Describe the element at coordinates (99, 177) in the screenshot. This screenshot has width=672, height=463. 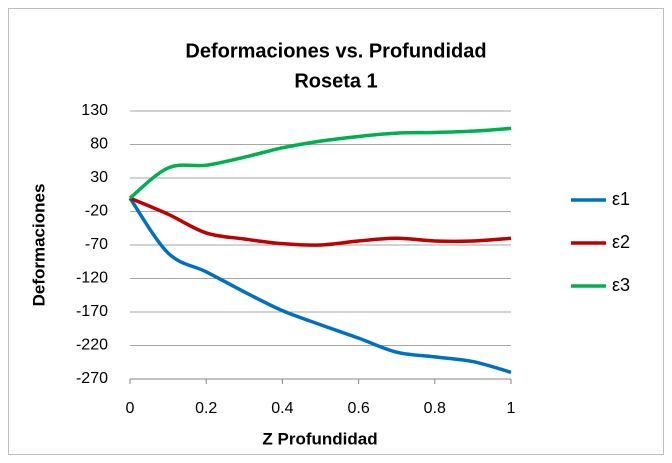
I see `y-tick-label: 30` at that location.